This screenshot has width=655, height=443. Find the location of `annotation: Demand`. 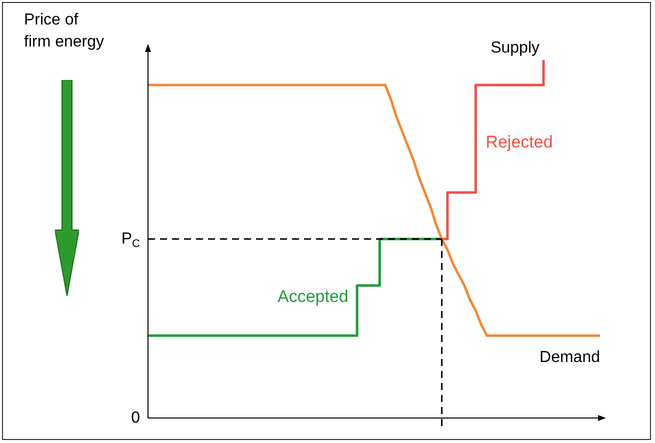

annotation: Demand is located at coordinates (570, 357).